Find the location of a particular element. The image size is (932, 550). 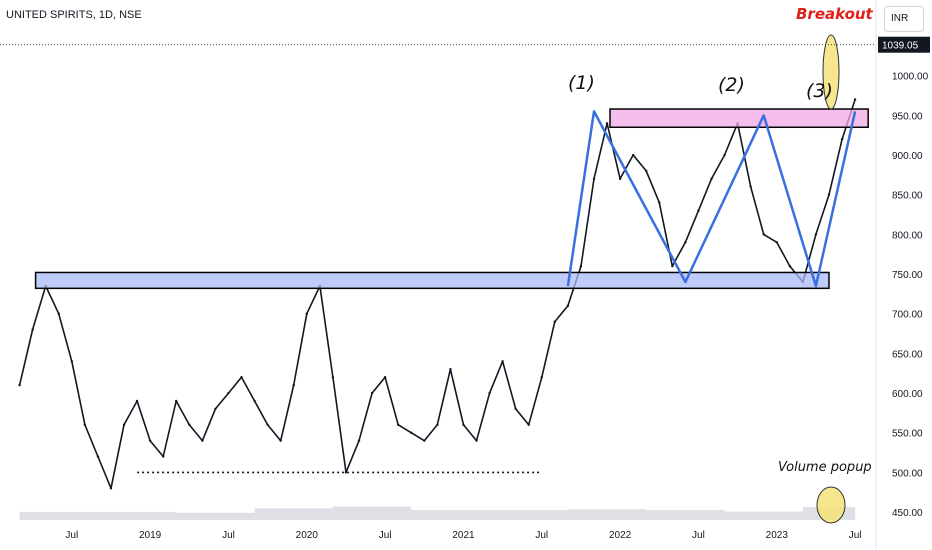

currency-button: INR is located at coordinates (904, 19).